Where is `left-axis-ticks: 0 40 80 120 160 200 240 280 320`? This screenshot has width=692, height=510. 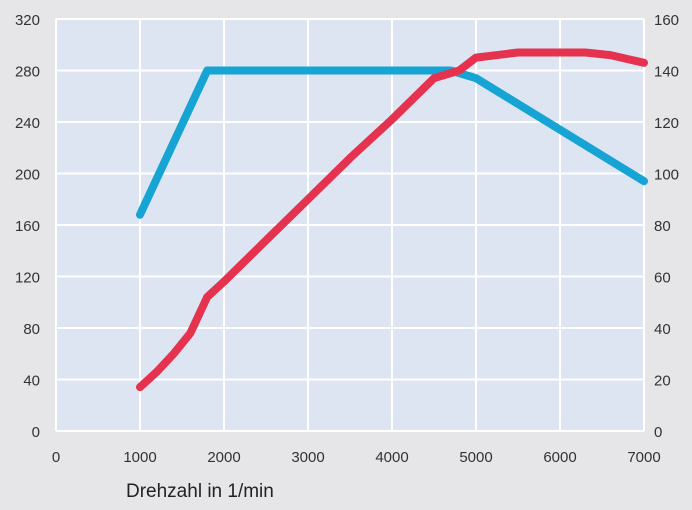
left-axis-ticks: 0 40 80 120 160 200 240 280 320 is located at coordinates (27, 226).